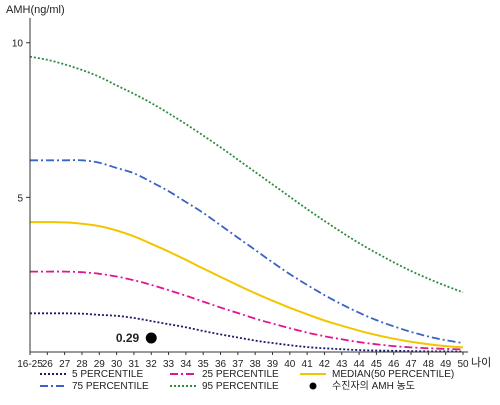  Describe the element at coordinates (394, 364) in the screenshot. I see `x-tick-label: 46` at that location.